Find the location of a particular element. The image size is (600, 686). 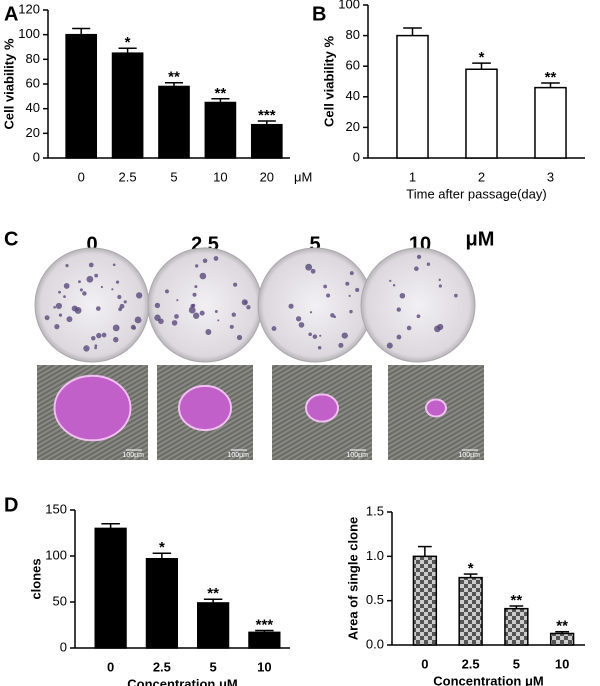

x-tick-label: 10 is located at coordinates (264, 666).